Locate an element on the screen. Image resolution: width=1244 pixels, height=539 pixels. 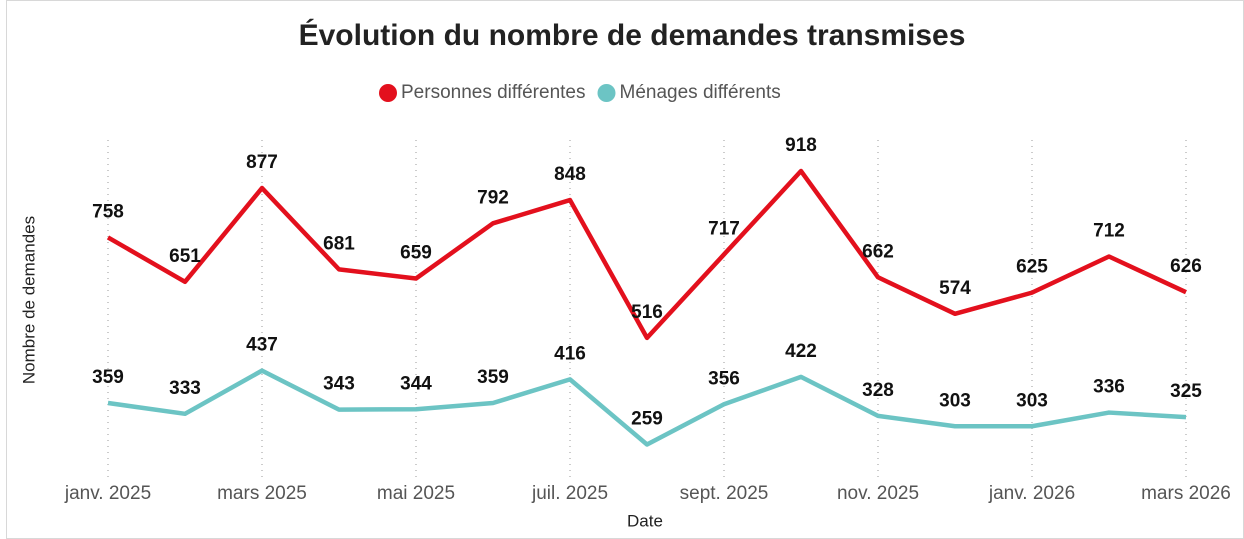
data-label: 516 is located at coordinates (647, 312).